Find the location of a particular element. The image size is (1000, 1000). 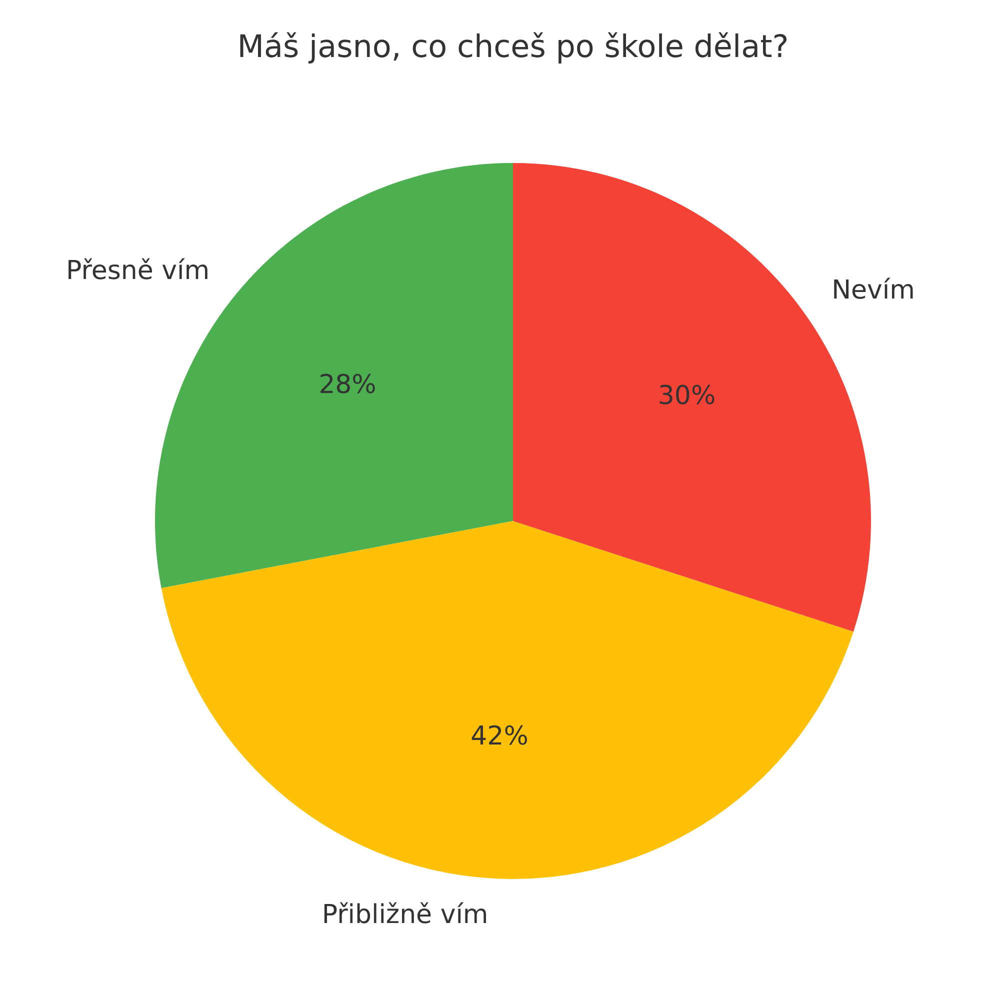

chart-title: Máš jasno, co chceš po škole dělat? is located at coordinates (513, 47).